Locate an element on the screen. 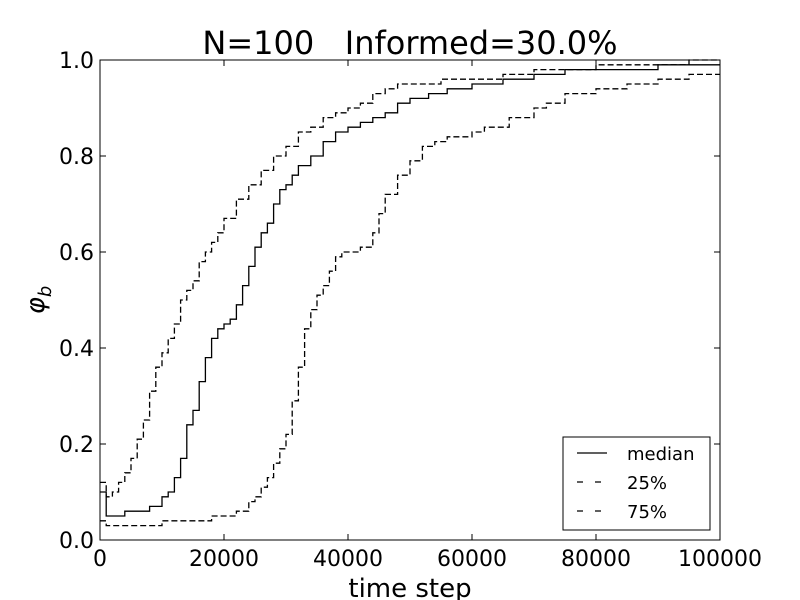  y-axis-label: φb is located at coordinates (38, 300).